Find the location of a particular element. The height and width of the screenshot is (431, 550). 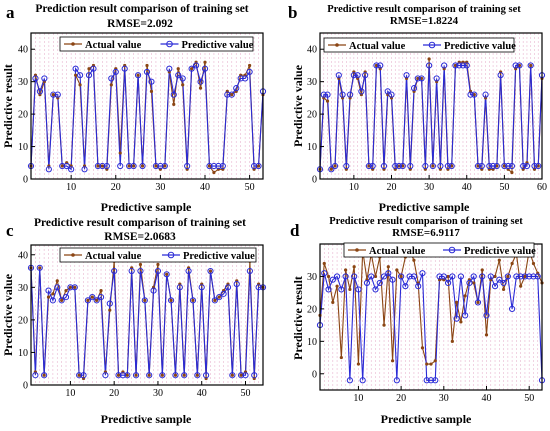

x-tick-label: 50 is located at coordinates (250, 187).